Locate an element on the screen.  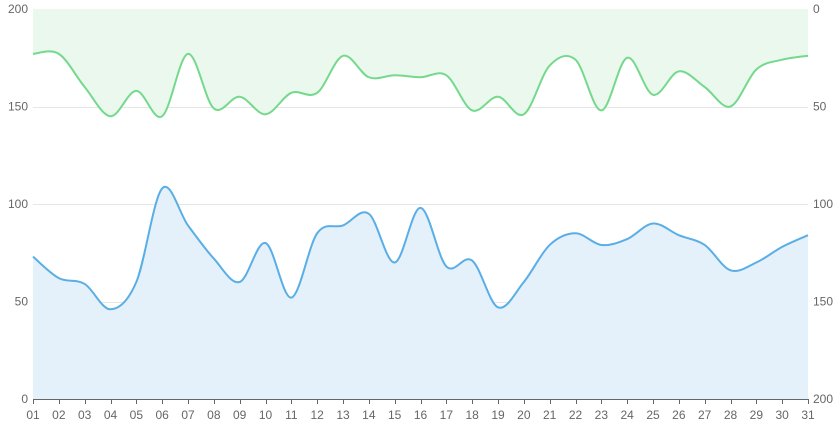
x-tick-label: 05 is located at coordinates (137, 415).